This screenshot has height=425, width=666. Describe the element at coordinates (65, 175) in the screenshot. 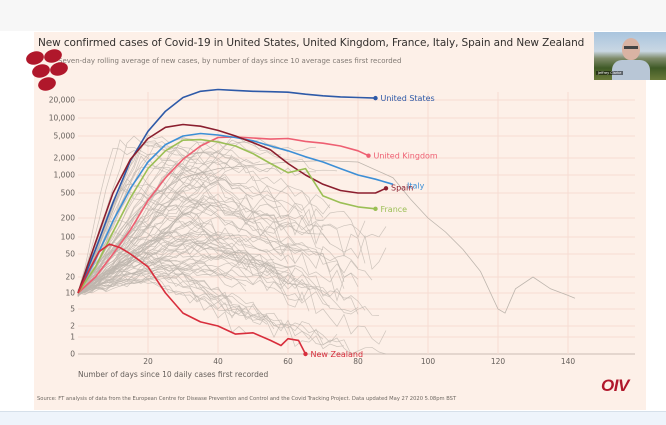

I see `y-tick-label: 1,000` at that location.